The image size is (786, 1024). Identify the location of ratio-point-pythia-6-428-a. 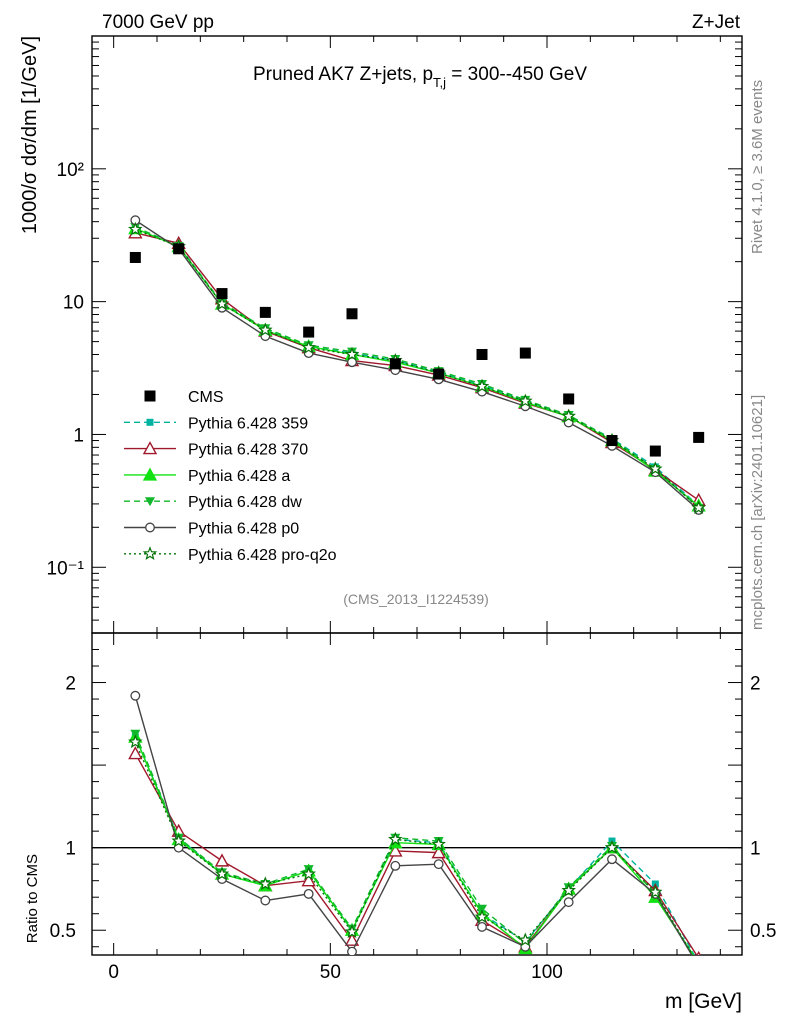
(699, 962).